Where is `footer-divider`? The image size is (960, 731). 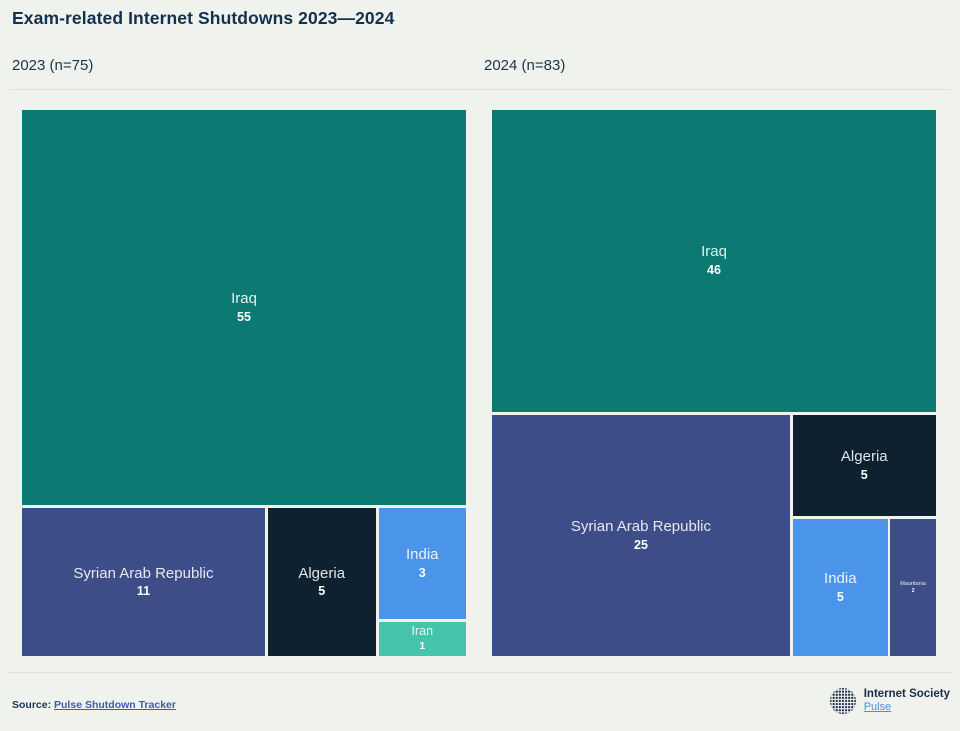 footer-divider is located at coordinates (480, 672).